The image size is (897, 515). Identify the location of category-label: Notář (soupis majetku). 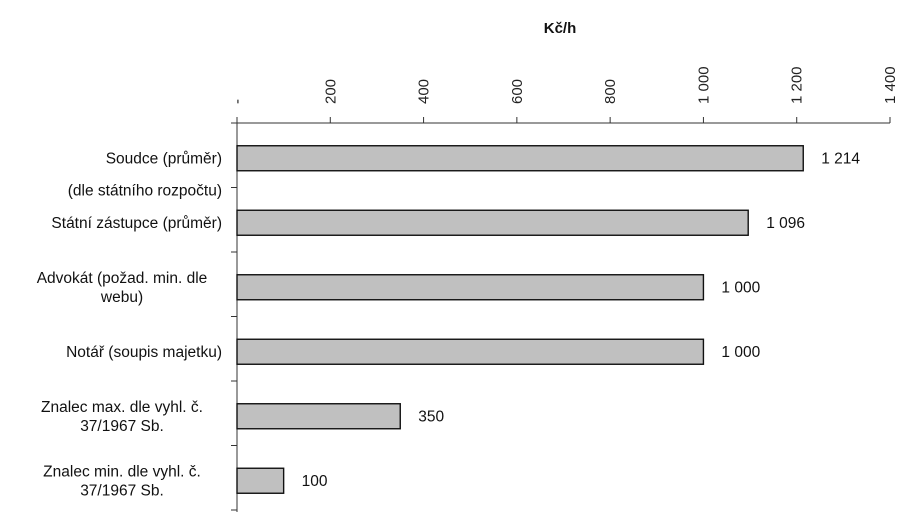
(144, 352).